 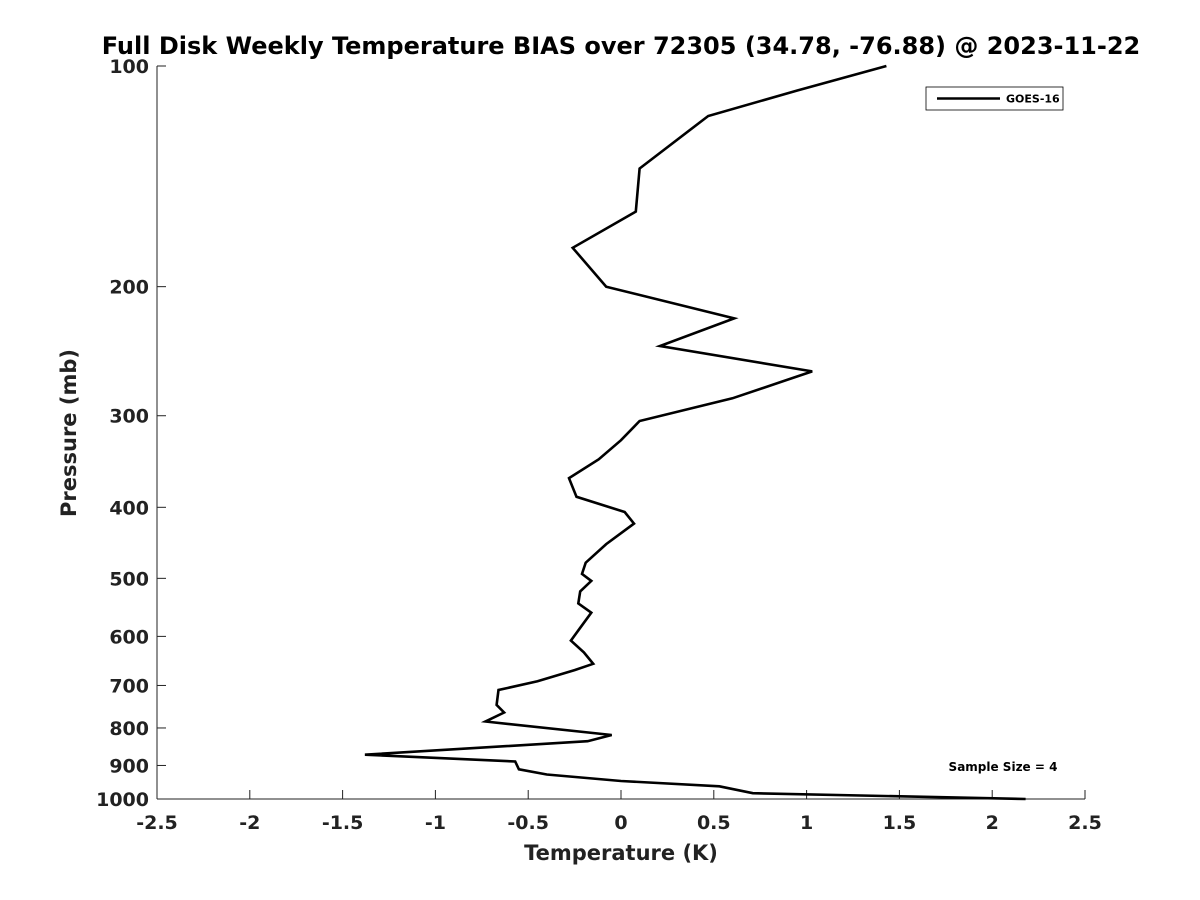 I want to click on y-tick-label: 300, so click(x=129, y=417).